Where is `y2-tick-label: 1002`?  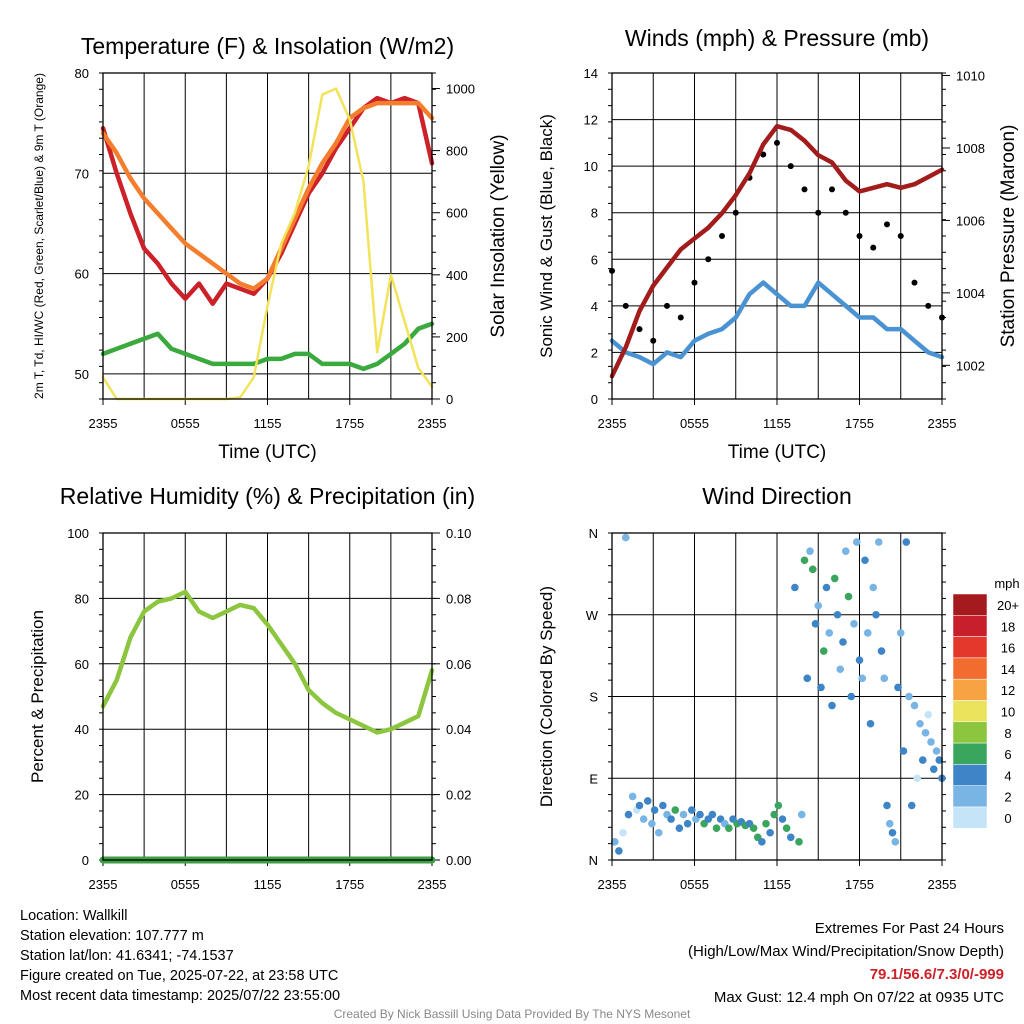
y2-tick-label: 1002 is located at coordinates (970, 365).